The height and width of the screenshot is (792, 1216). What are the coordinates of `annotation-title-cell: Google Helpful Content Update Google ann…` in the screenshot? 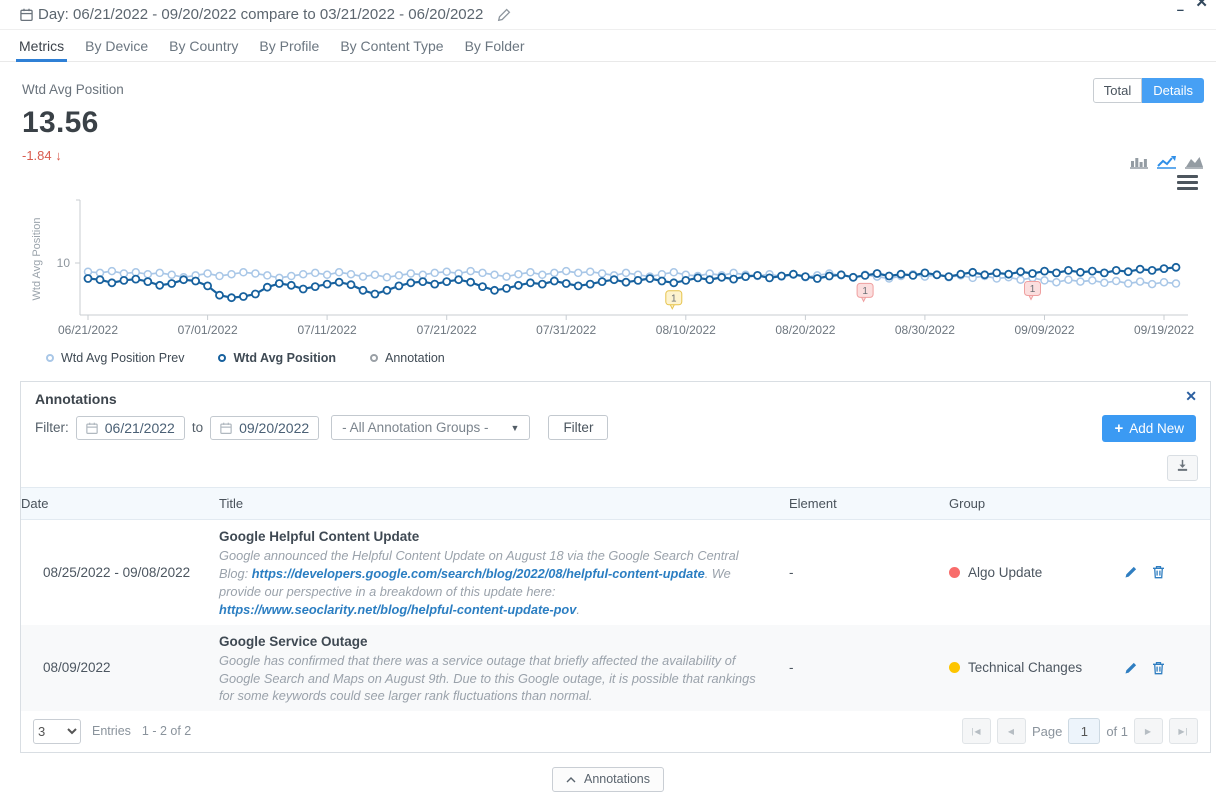 It's located at (504, 572).